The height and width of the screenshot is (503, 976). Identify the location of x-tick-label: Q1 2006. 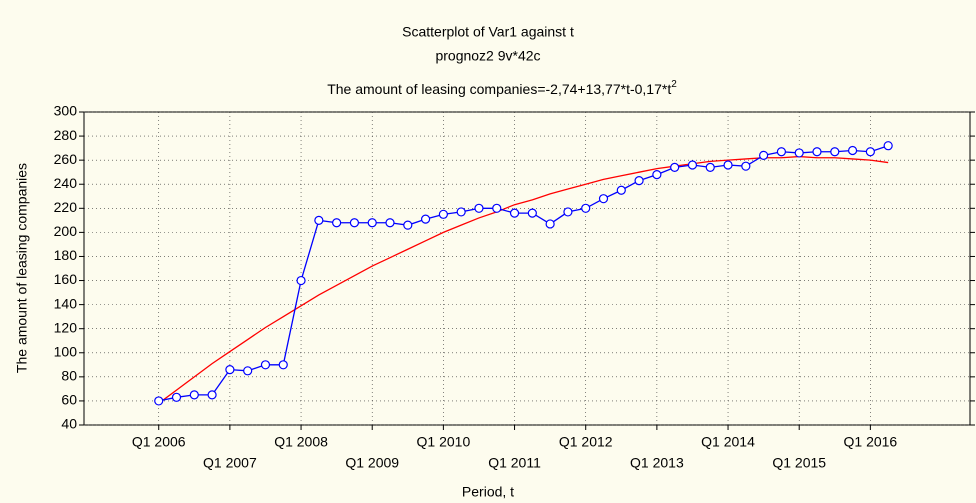
(159, 442).